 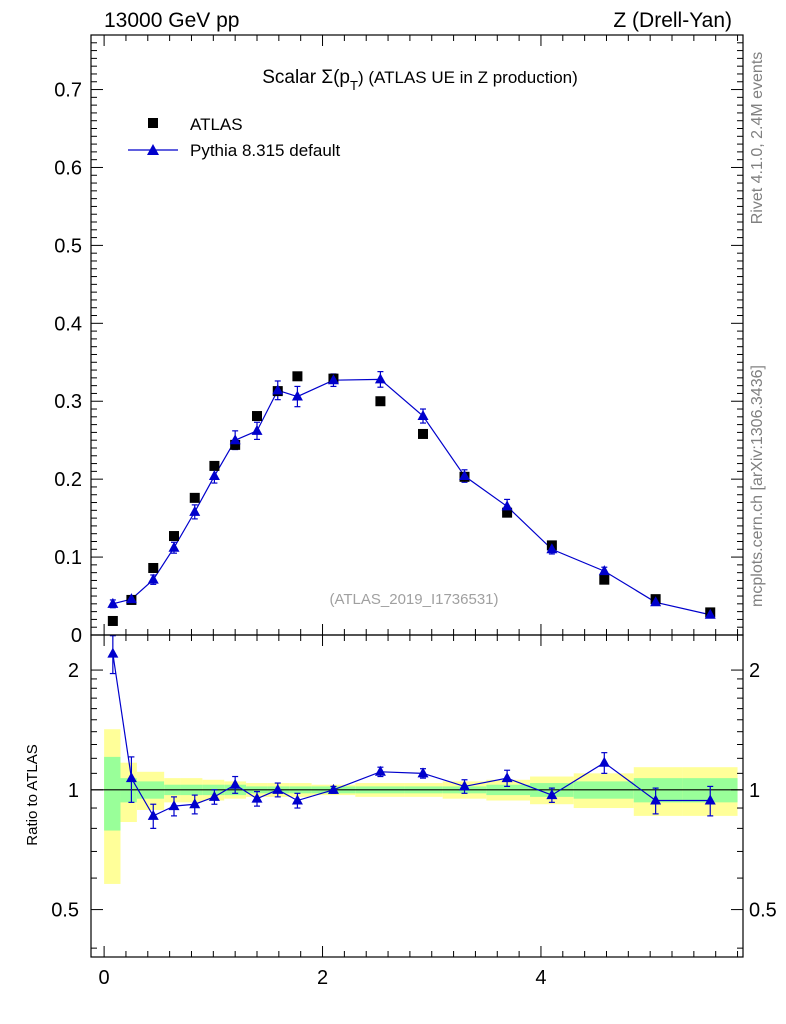 What do you see at coordinates (68, 324) in the screenshot?
I see `y-tick-label: 0.4` at bounding box center [68, 324].